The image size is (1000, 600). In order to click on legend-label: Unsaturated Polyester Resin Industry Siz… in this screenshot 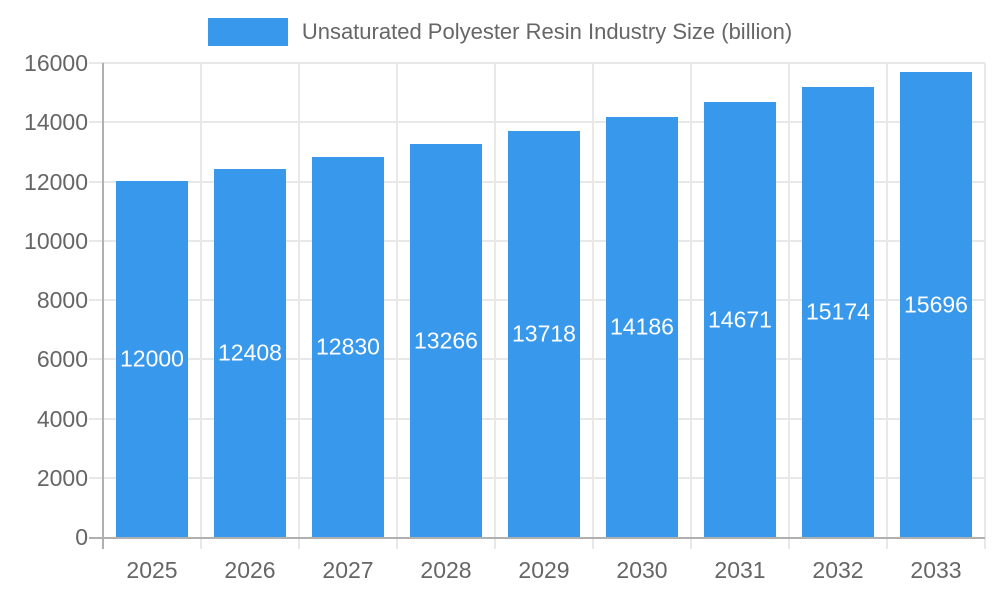, I will do `click(547, 31)`.